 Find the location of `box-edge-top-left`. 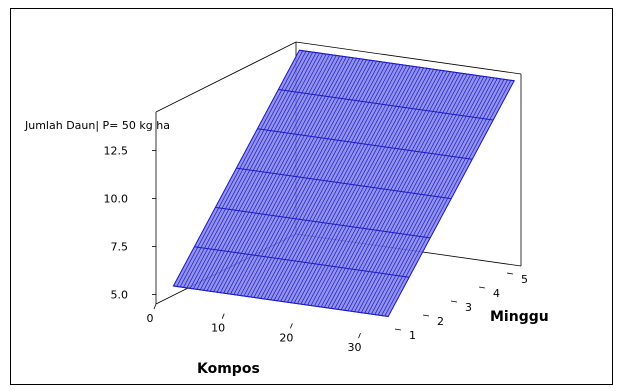

box-edge-top-left is located at coordinates (226, 77).